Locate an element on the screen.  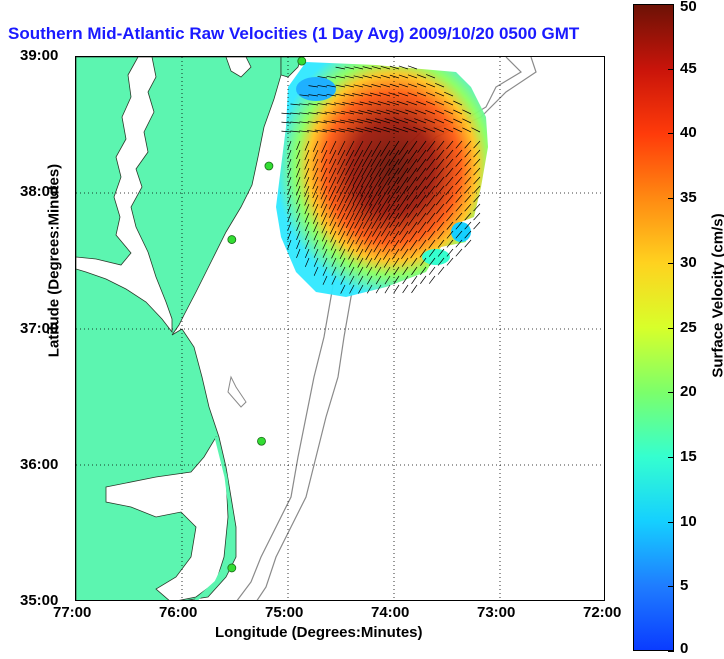
bathymetry-contour is located at coordinates (237, 391).